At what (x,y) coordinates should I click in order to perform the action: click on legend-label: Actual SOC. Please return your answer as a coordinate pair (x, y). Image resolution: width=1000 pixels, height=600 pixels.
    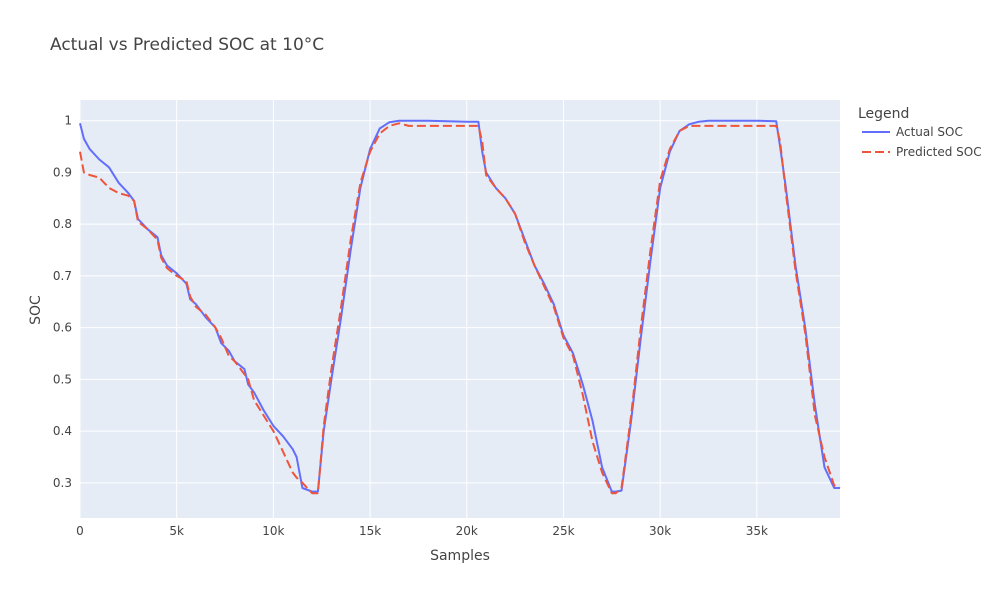
    Looking at the image, I should click on (929, 132).